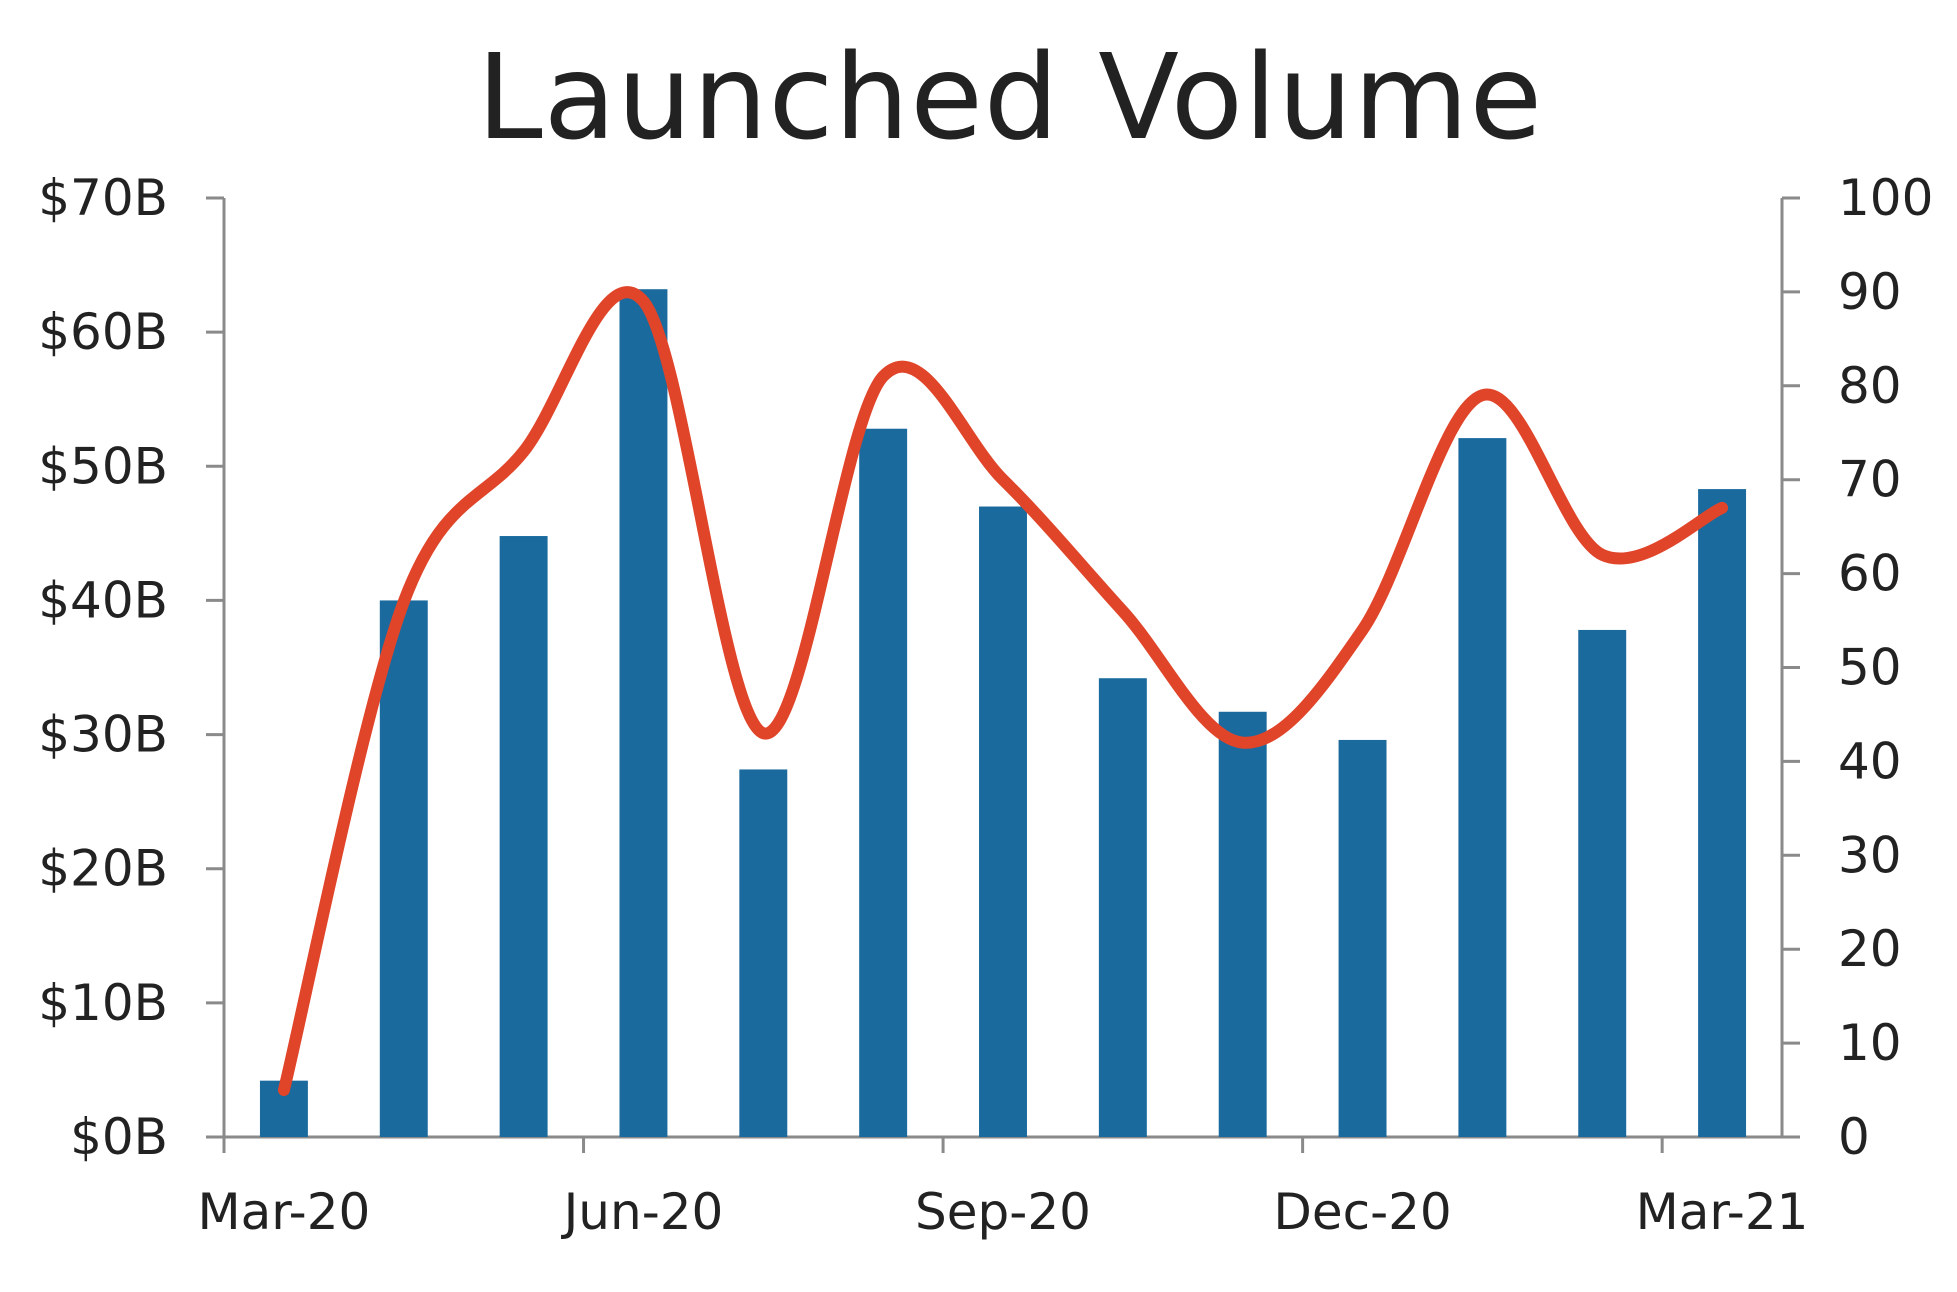  Describe the element at coordinates (642, 1212) in the screenshot. I see `x-tick-label: Jun-20` at that location.